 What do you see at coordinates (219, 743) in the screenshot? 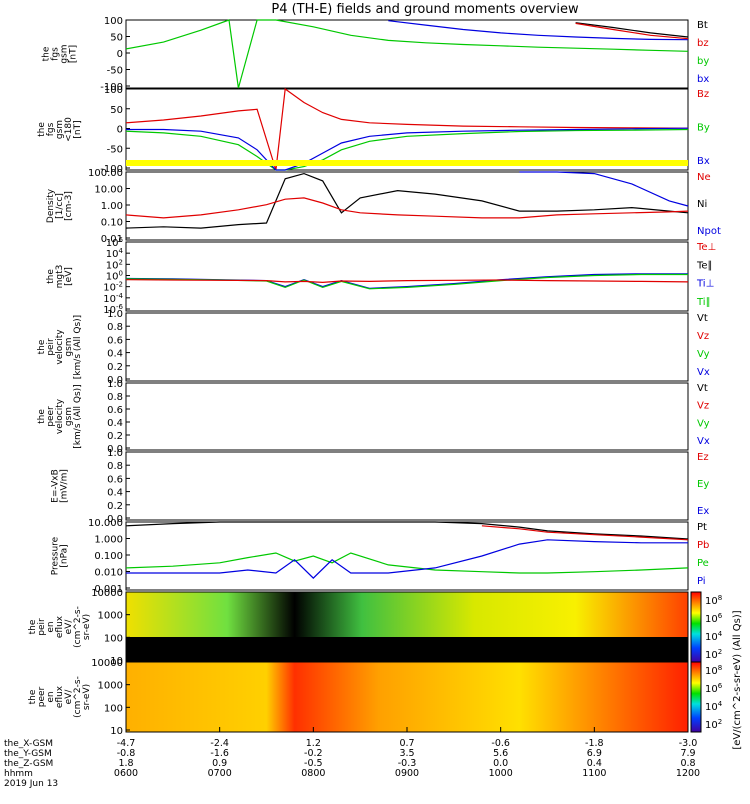
I see `x-tick-label: -2.4` at bounding box center [219, 743].